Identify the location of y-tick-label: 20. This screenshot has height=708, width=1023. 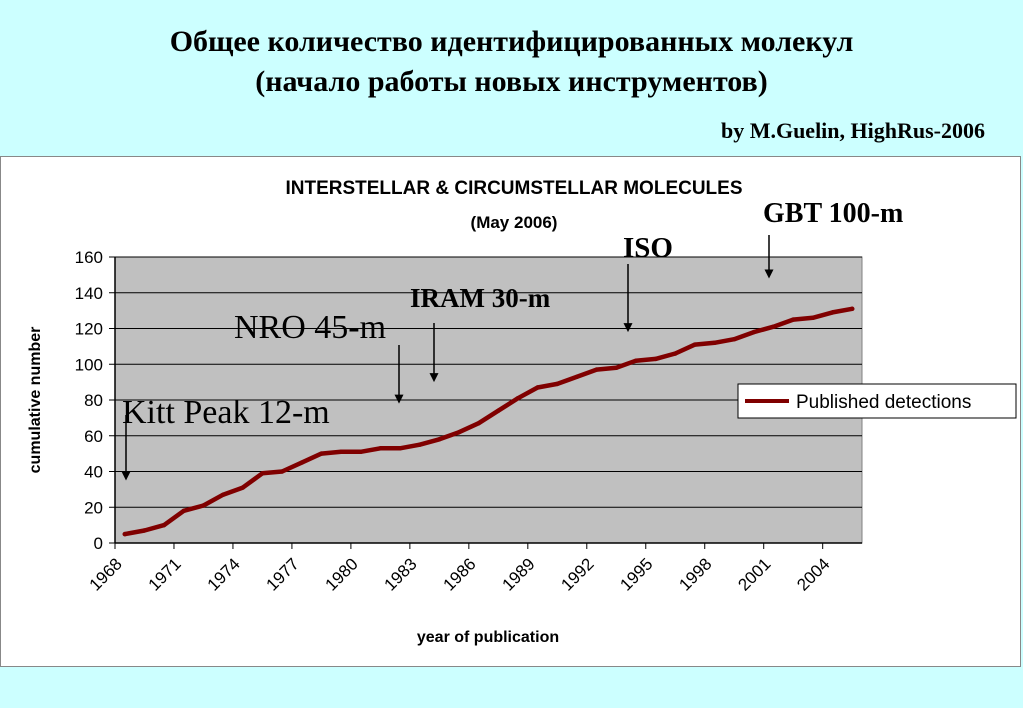
(93, 507).